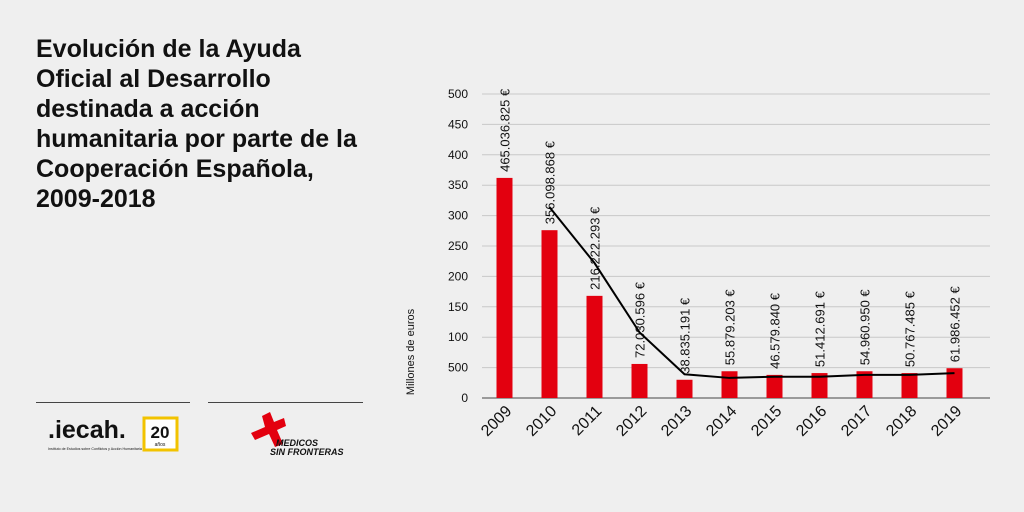  I want to click on y-tick-label: 0, so click(464, 398).